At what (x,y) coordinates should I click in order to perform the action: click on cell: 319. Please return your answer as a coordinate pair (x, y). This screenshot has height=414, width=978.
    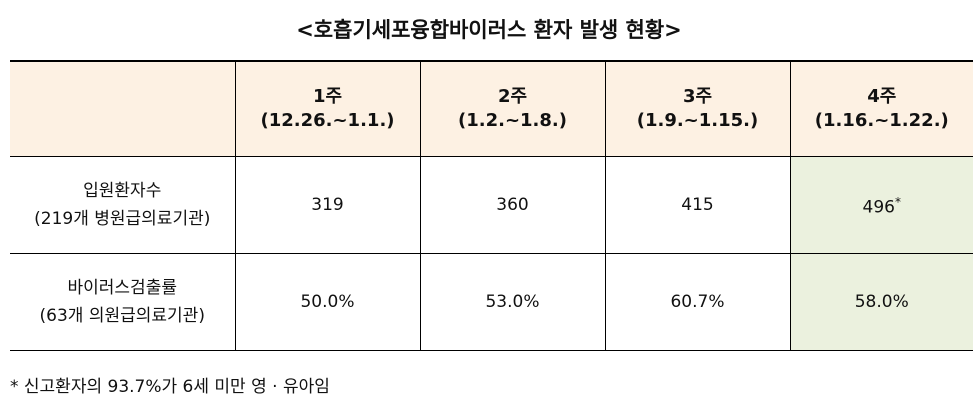
    Looking at the image, I should click on (327, 205).